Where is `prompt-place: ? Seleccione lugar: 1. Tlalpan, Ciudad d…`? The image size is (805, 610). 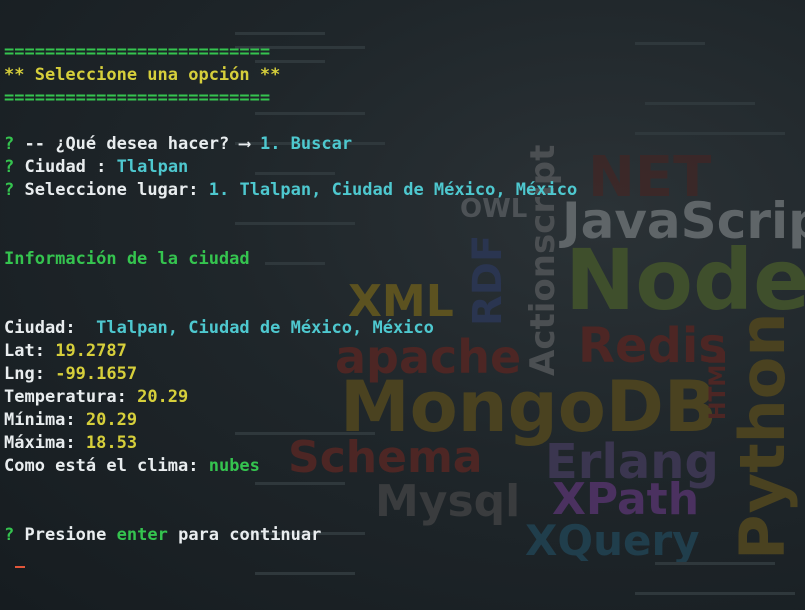
prompt-place: ? Seleccione lugar: 1. Tlalpan, Ciudad d… is located at coordinates (290, 190).